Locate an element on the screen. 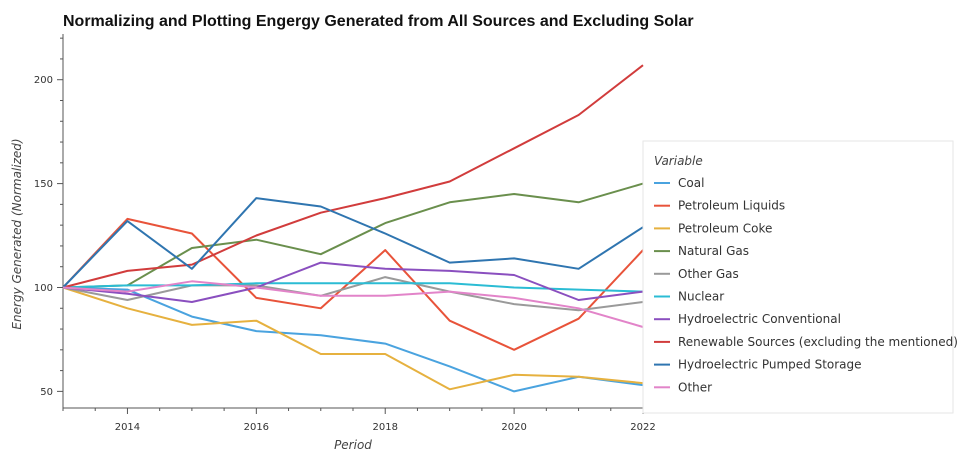  legend-label: Natural Gas is located at coordinates (713, 251).